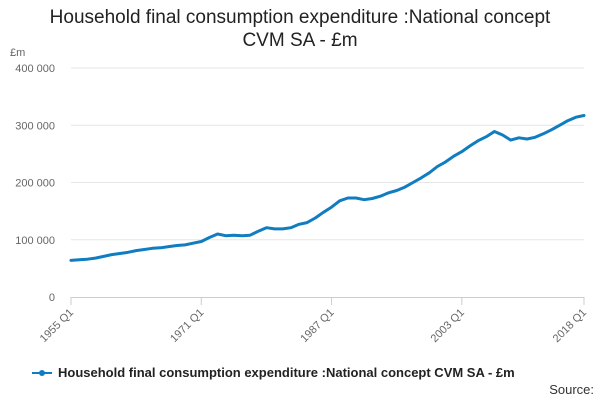  Describe the element at coordinates (327, 301) in the screenshot. I see `axes` at that location.